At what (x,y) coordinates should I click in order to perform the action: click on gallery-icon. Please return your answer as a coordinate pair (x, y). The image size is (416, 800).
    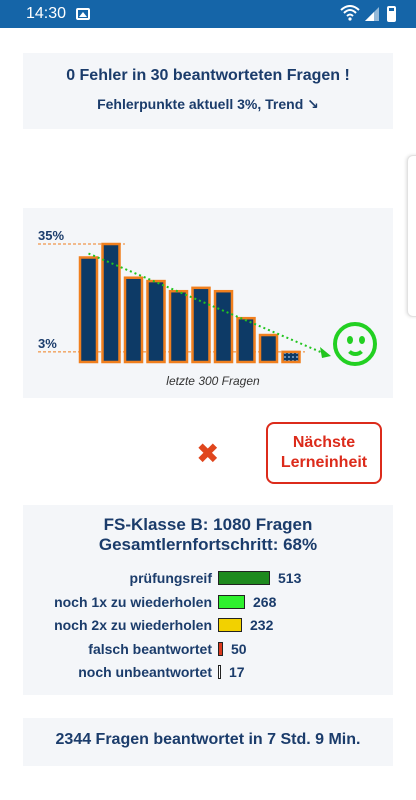
    Looking at the image, I should click on (83, 14).